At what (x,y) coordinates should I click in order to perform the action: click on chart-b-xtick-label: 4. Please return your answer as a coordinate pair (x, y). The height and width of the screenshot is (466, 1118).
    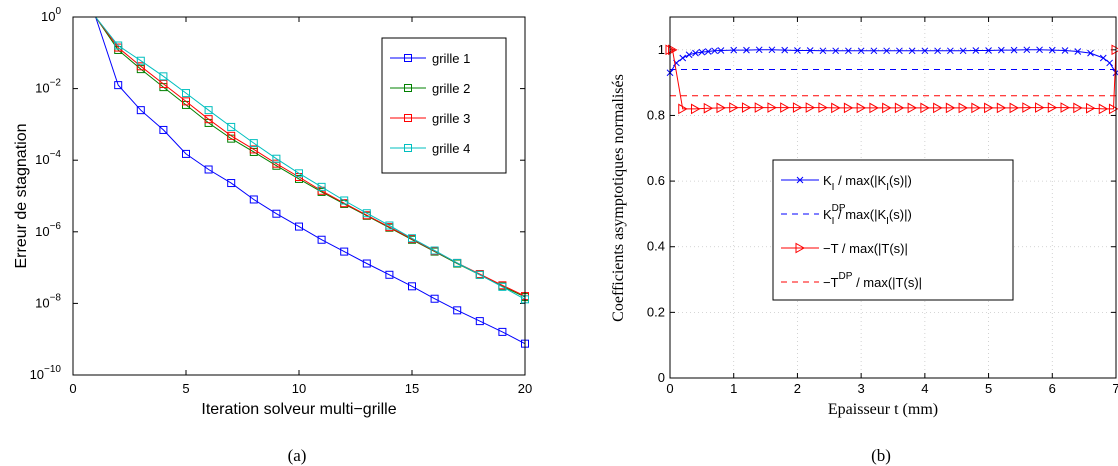
    Looking at the image, I should click on (924, 388).